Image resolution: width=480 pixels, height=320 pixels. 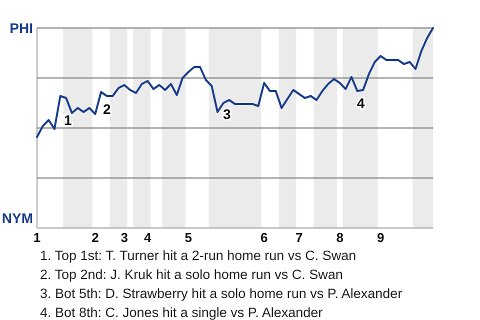 I want to click on x-tick-label: 9, so click(x=380, y=237).